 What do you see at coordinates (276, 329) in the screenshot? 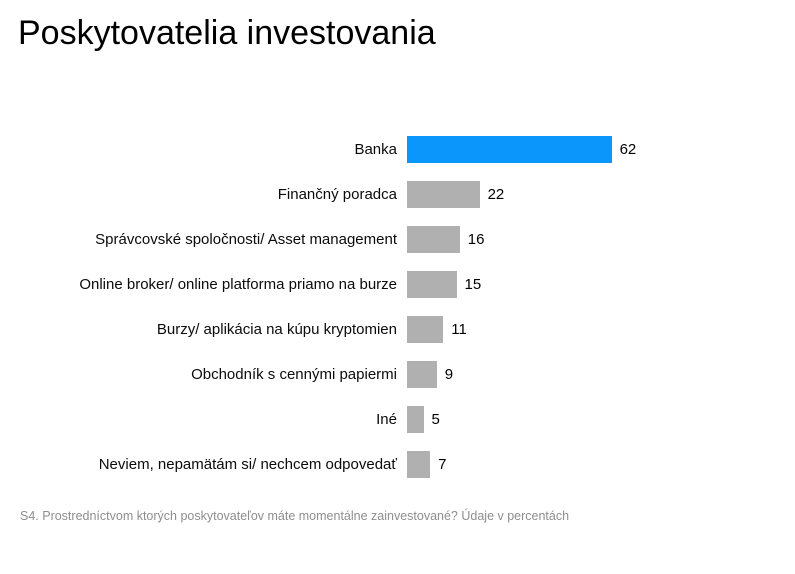
I see `category-text: Burzy/ aplikácia na kúpu kryptomien` at bounding box center [276, 329].